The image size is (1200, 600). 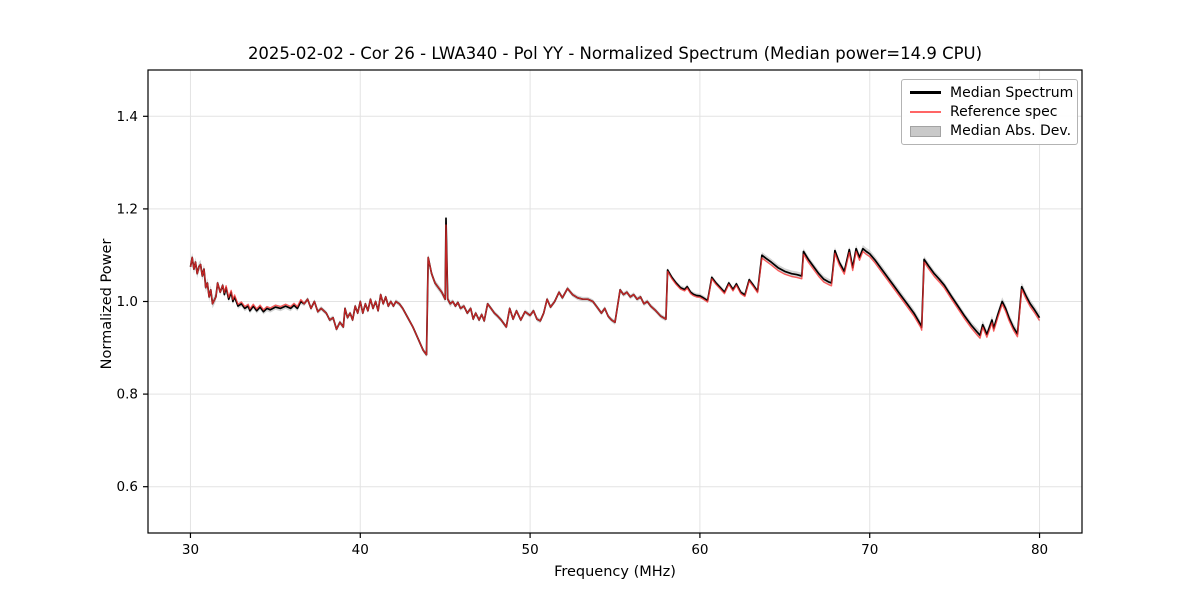 I want to click on x-tick-label: 30, so click(x=190, y=550).